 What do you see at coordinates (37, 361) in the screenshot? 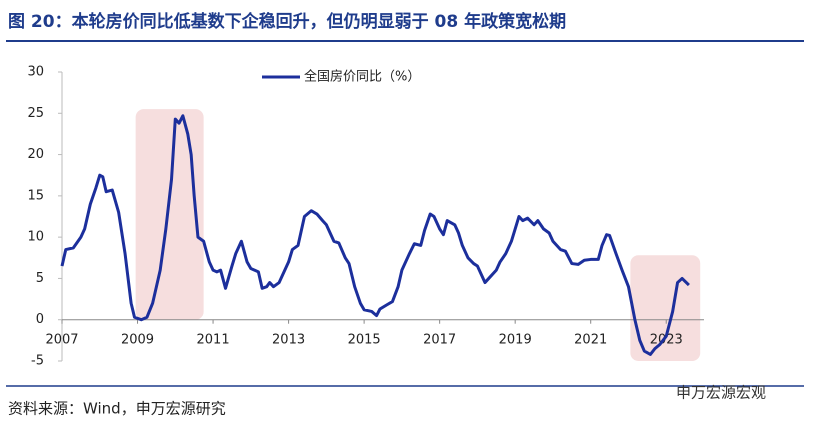
I see `y-tick-label: -5` at bounding box center [37, 361].